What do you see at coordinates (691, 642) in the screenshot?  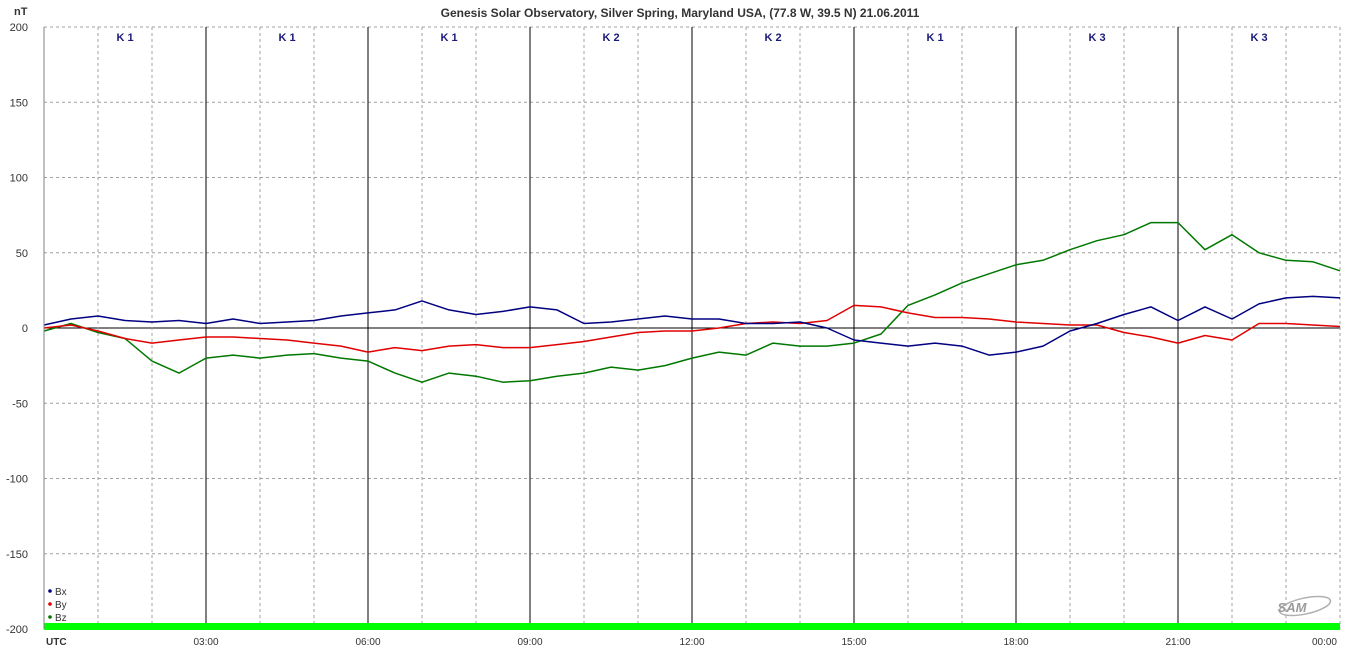 I see `x-tick-label: 12:00` at bounding box center [691, 642].